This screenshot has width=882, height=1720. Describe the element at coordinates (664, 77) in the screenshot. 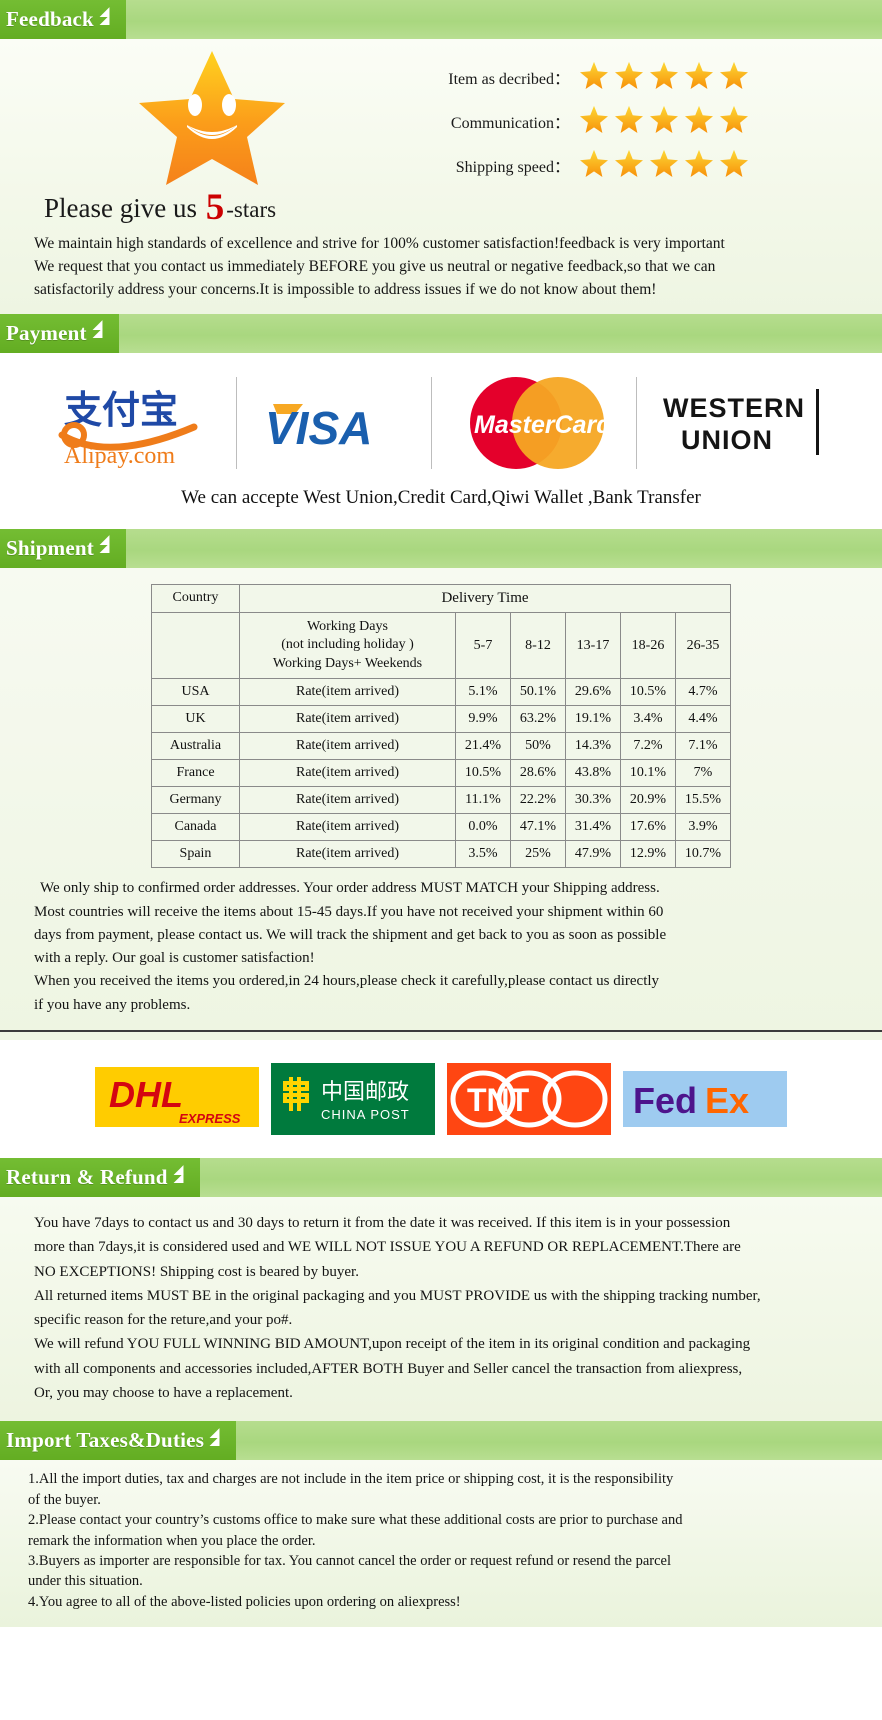

I see `rating-stars` at that location.